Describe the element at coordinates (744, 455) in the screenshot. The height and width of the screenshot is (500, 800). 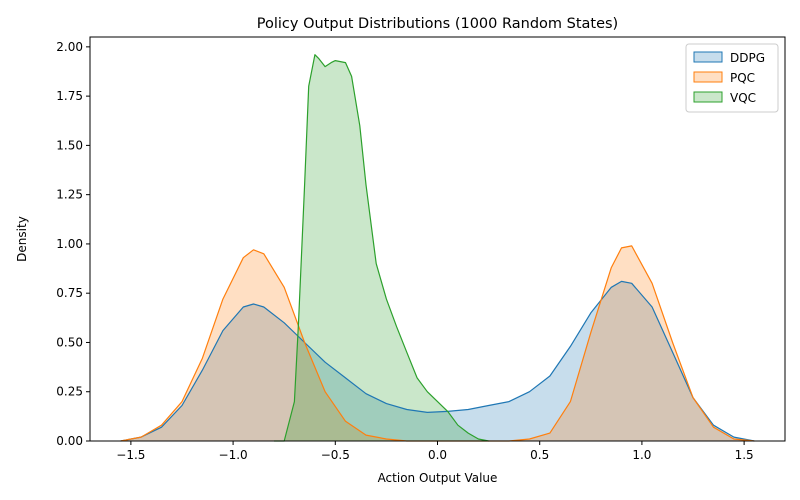
I see `x-tick-label: 1.5` at that location.